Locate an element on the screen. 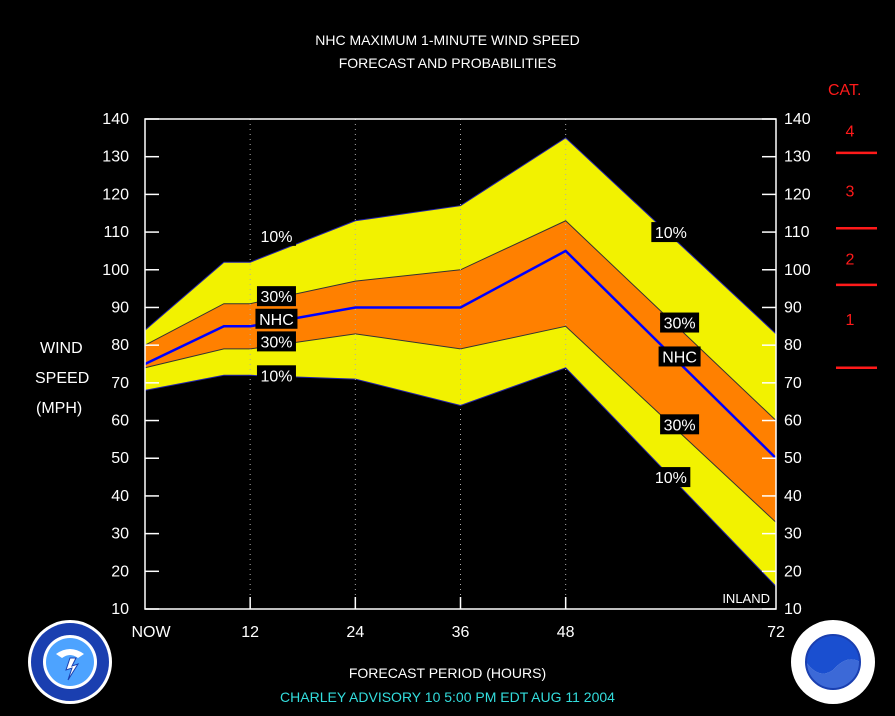 The width and height of the screenshot is (895, 716). x-tick-label-36: 36 is located at coordinates (461, 632).